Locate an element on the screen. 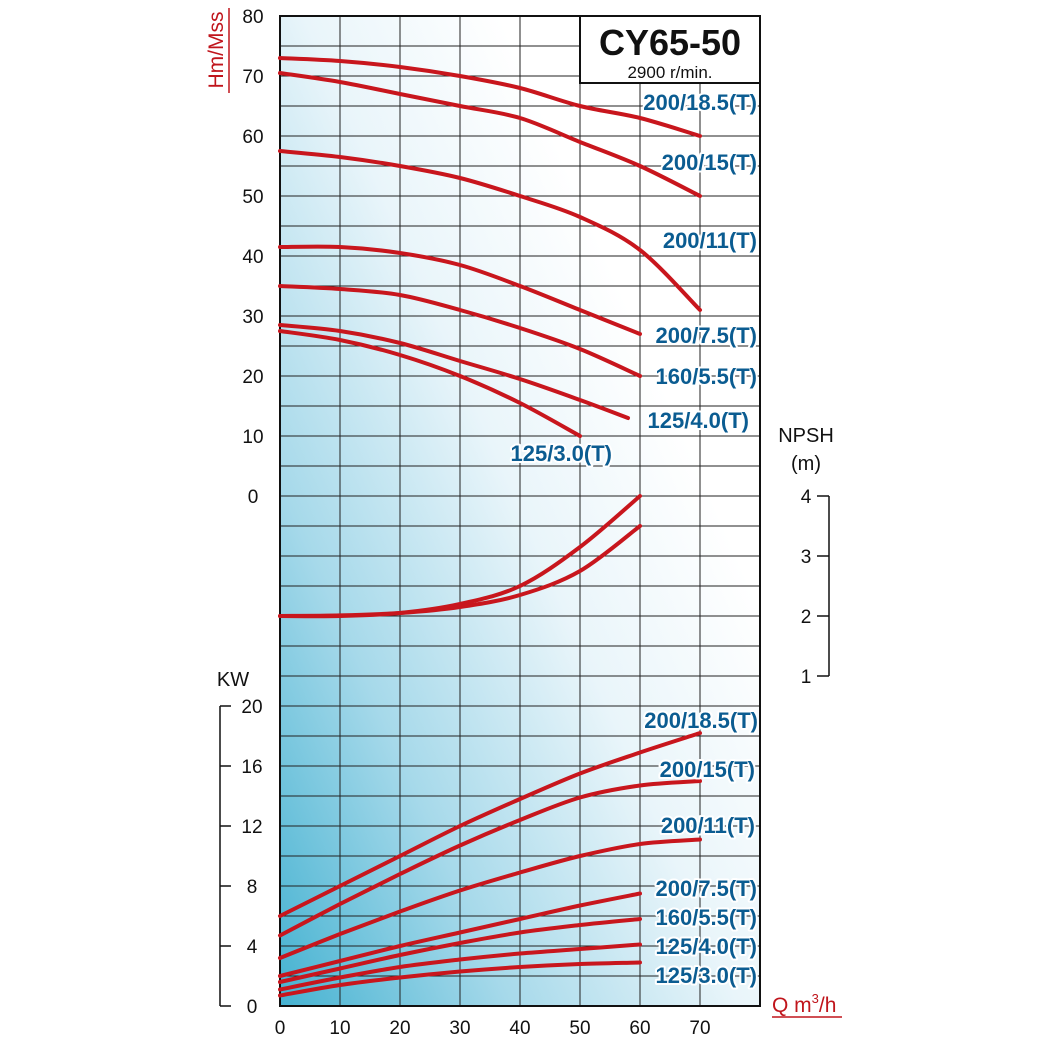 This screenshot has height=1043, width=1043. power-tick-label: 0 is located at coordinates (252, 1007).